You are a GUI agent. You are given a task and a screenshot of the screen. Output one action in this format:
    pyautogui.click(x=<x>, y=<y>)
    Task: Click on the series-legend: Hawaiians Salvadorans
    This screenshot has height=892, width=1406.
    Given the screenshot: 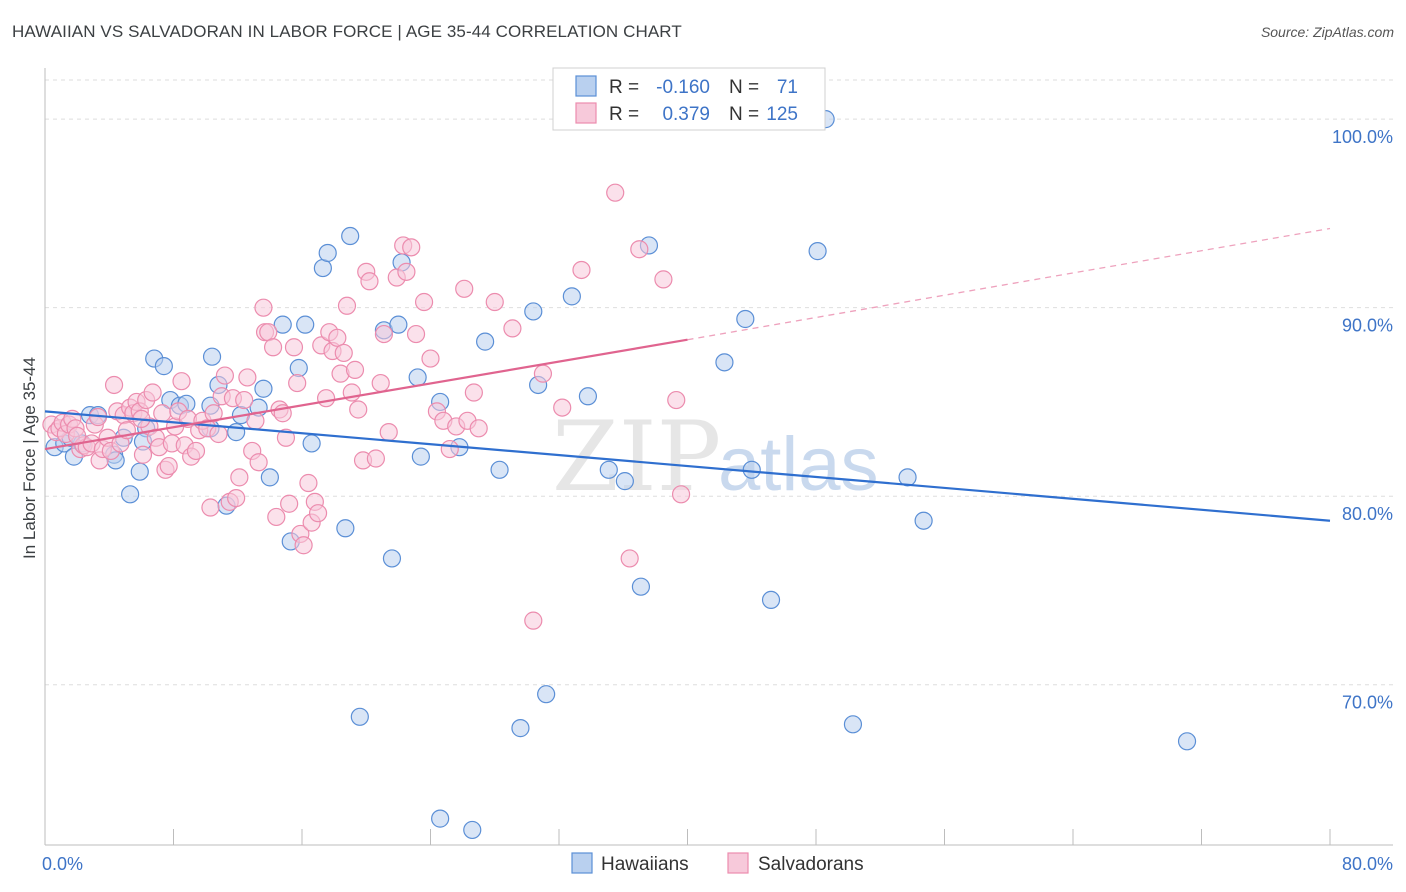 What is the action you would take?
    pyautogui.click(x=717, y=863)
    